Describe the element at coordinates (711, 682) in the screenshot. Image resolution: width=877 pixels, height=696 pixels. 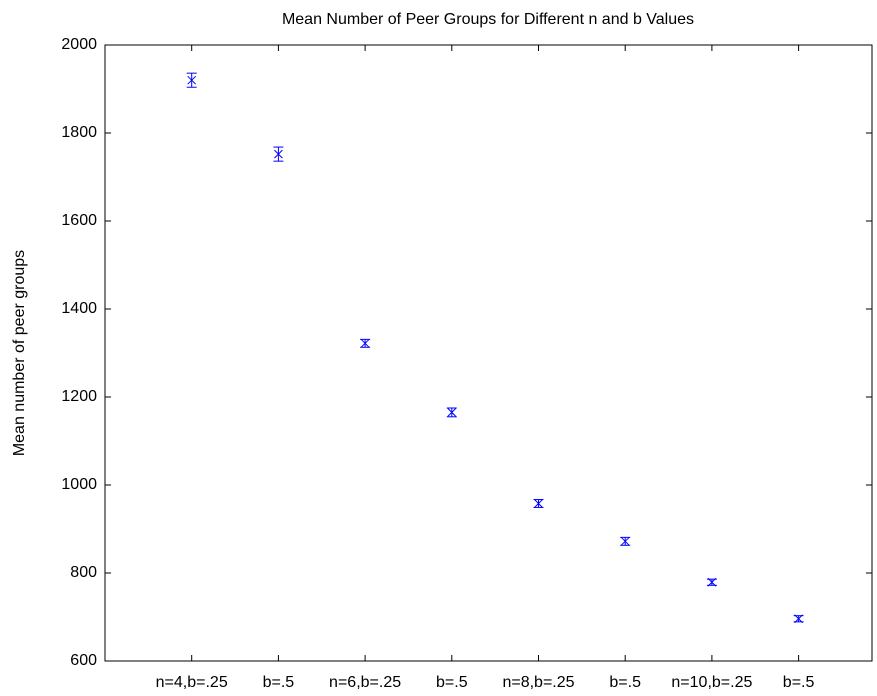
I see `x-tick-label: n=10,b=.25` at that location.